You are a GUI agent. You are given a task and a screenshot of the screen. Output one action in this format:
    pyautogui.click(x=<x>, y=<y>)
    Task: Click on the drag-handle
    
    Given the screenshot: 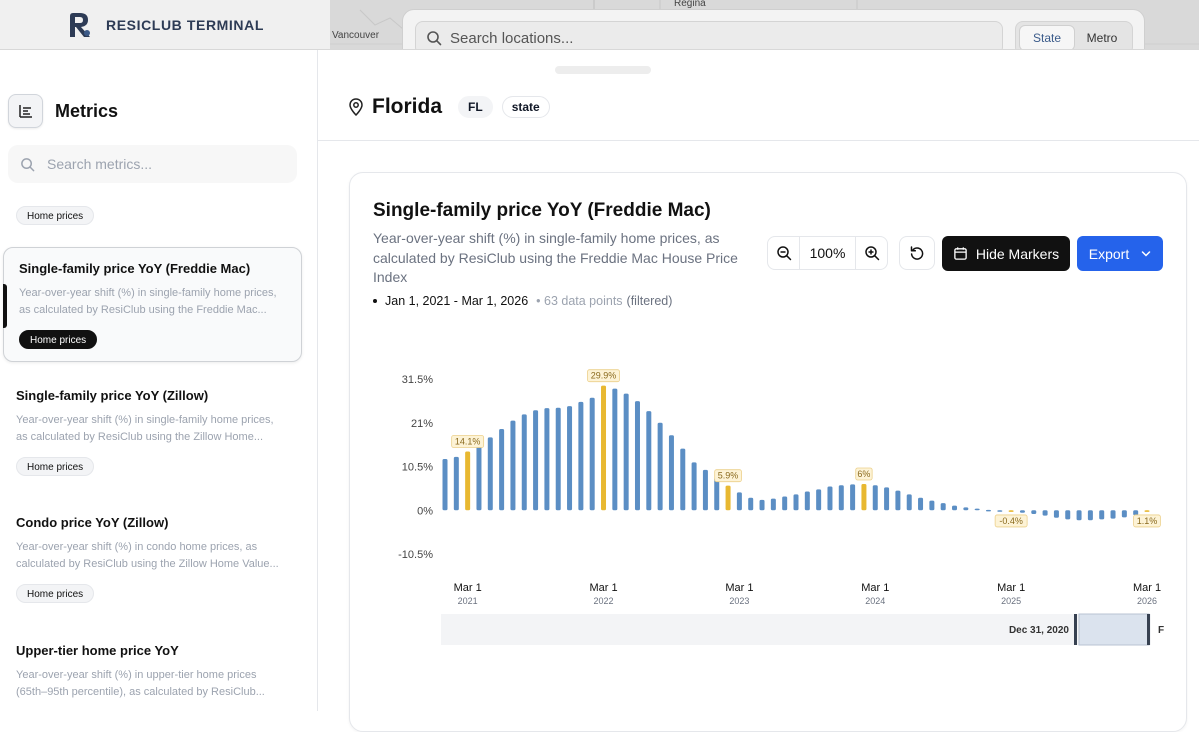 What is the action you would take?
    pyautogui.click(x=603, y=70)
    